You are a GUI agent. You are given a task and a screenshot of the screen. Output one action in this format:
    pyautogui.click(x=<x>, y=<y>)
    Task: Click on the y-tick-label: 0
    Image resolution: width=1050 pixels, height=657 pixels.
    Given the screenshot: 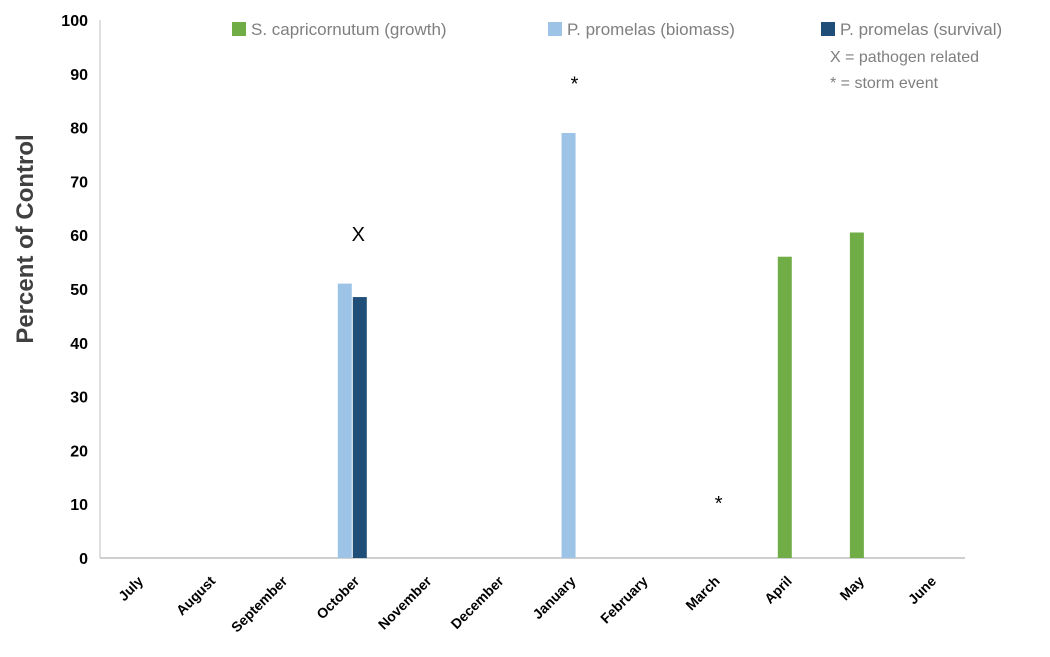 What is the action you would take?
    pyautogui.click(x=83, y=559)
    